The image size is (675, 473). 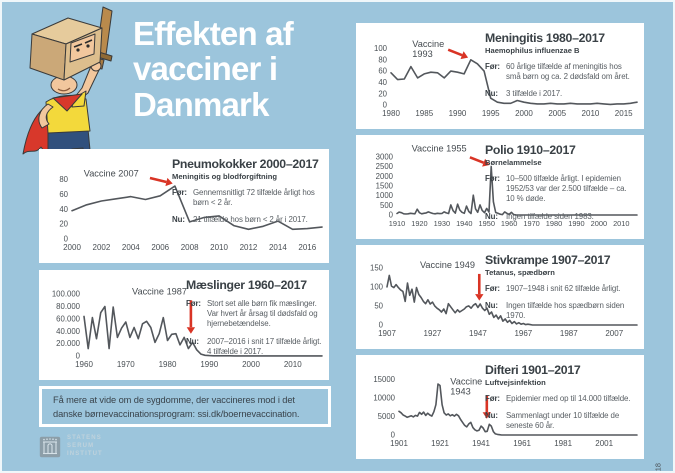 I want to click on x-tick-label: 1920, so click(x=419, y=223).